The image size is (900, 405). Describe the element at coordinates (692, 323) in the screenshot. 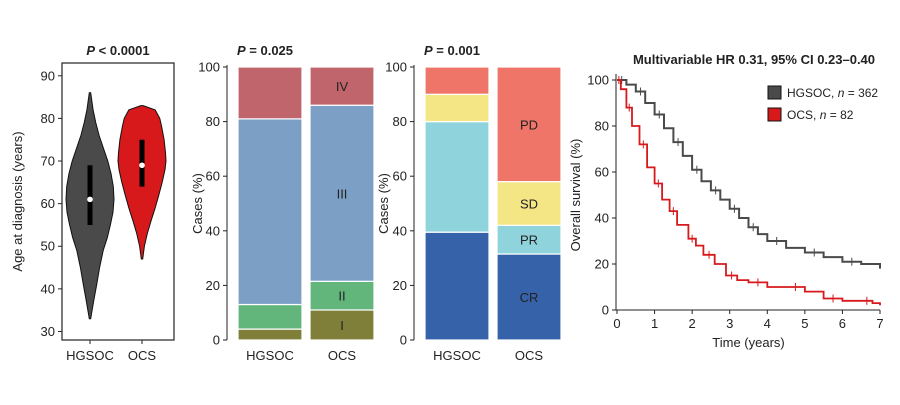

I see `survival-x-tick-label: 2` at that location.